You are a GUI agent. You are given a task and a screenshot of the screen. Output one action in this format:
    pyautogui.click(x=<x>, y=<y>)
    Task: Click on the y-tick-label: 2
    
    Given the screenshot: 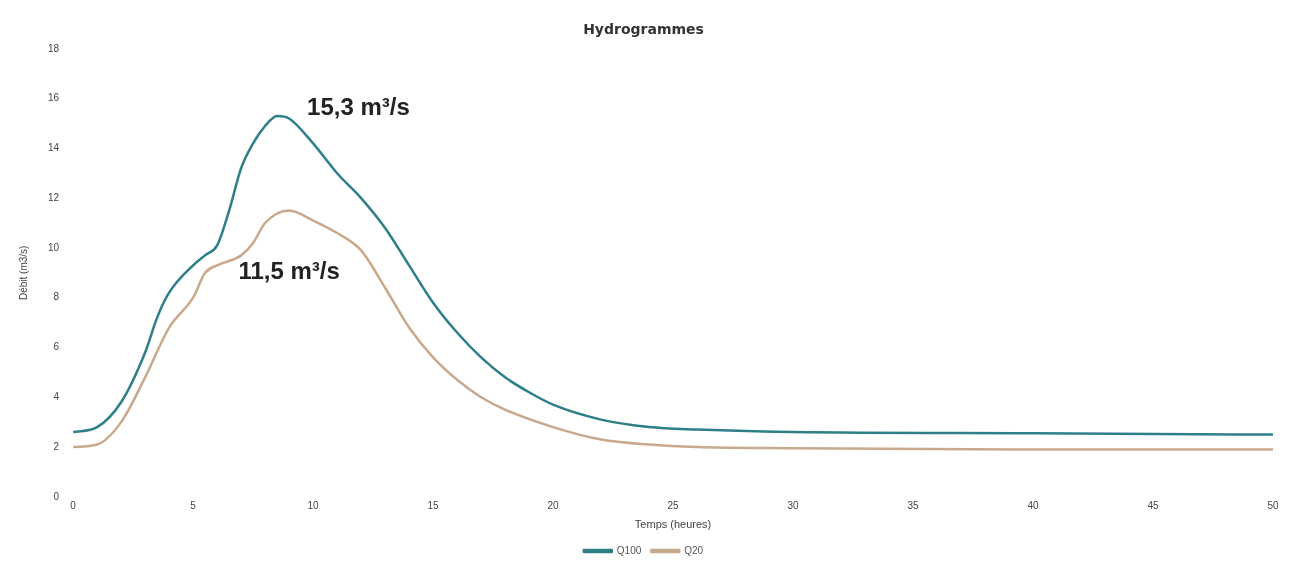 What is the action you would take?
    pyautogui.click(x=56, y=446)
    